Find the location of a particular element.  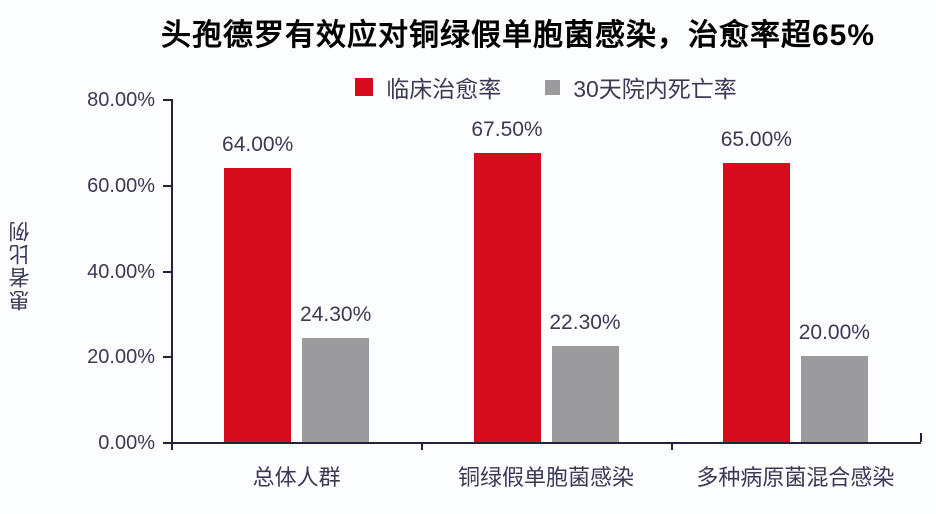

legend-item-mortality-30day: 30天院内死亡率 is located at coordinates (641, 87).